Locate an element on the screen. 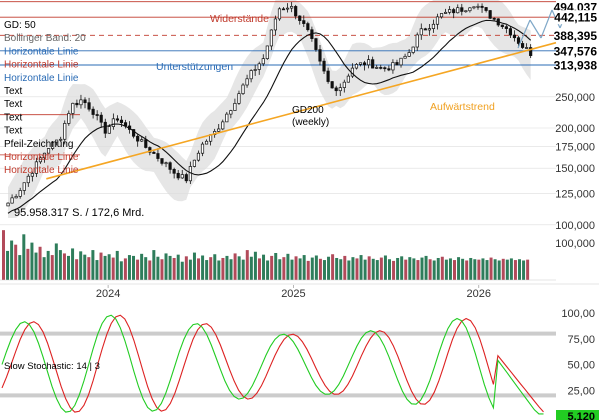  stoch-tick-label: 75,00 is located at coordinates (581, 340).